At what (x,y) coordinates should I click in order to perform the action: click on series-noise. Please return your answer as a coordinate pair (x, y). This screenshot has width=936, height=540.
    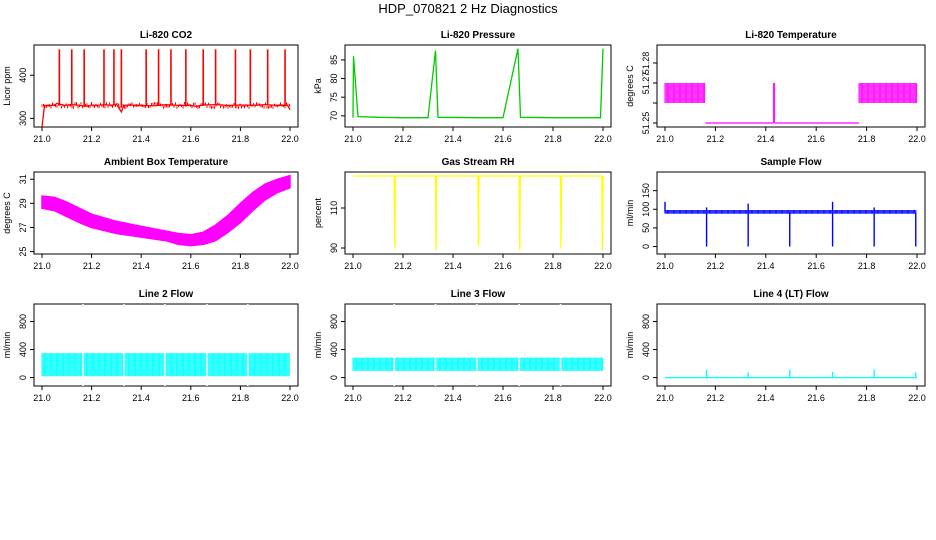
    Looking at the image, I should click on (165, 105).